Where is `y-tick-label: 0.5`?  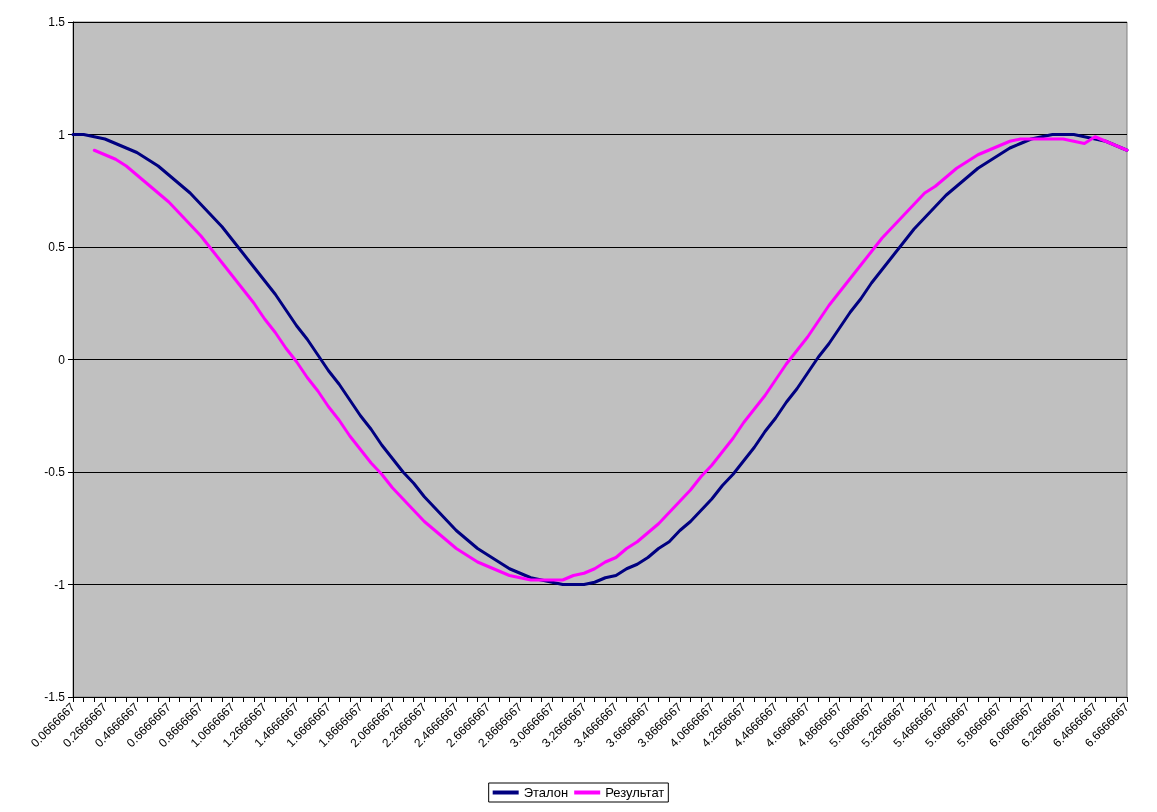 y-tick-label: 0.5 is located at coordinates (57, 247).